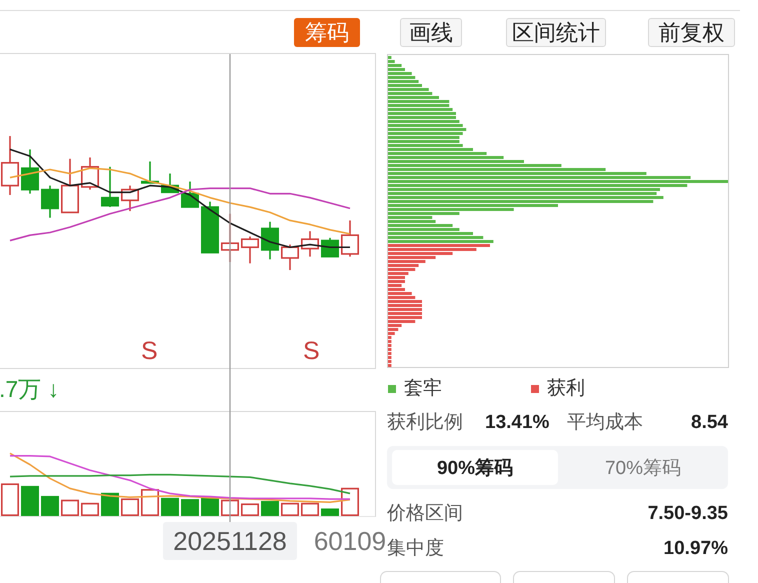  I want to click on x-tick-label: 60109, so click(350, 541).